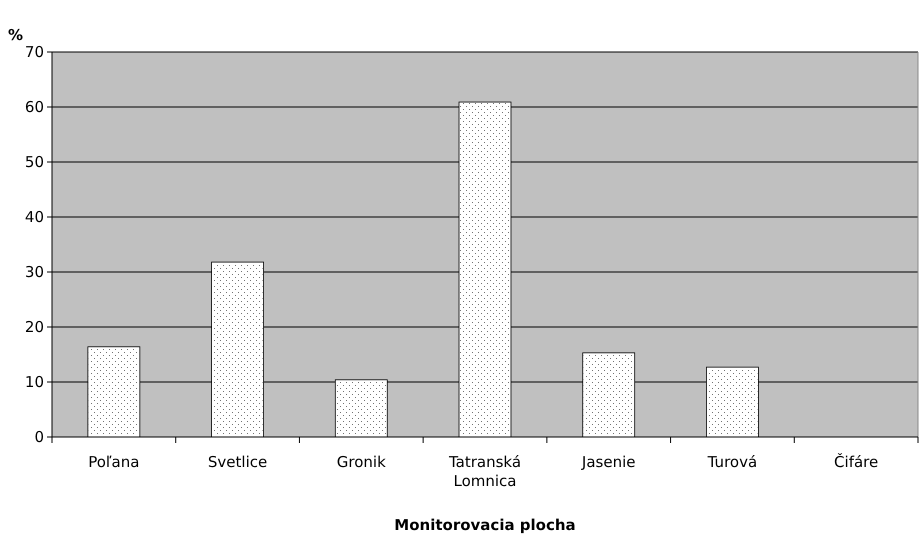 Image resolution: width=920 pixels, height=543 pixels. What do you see at coordinates (34, 161) in the screenshot?
I see `y-tick-label: 50` at bounding box center [34, 161].